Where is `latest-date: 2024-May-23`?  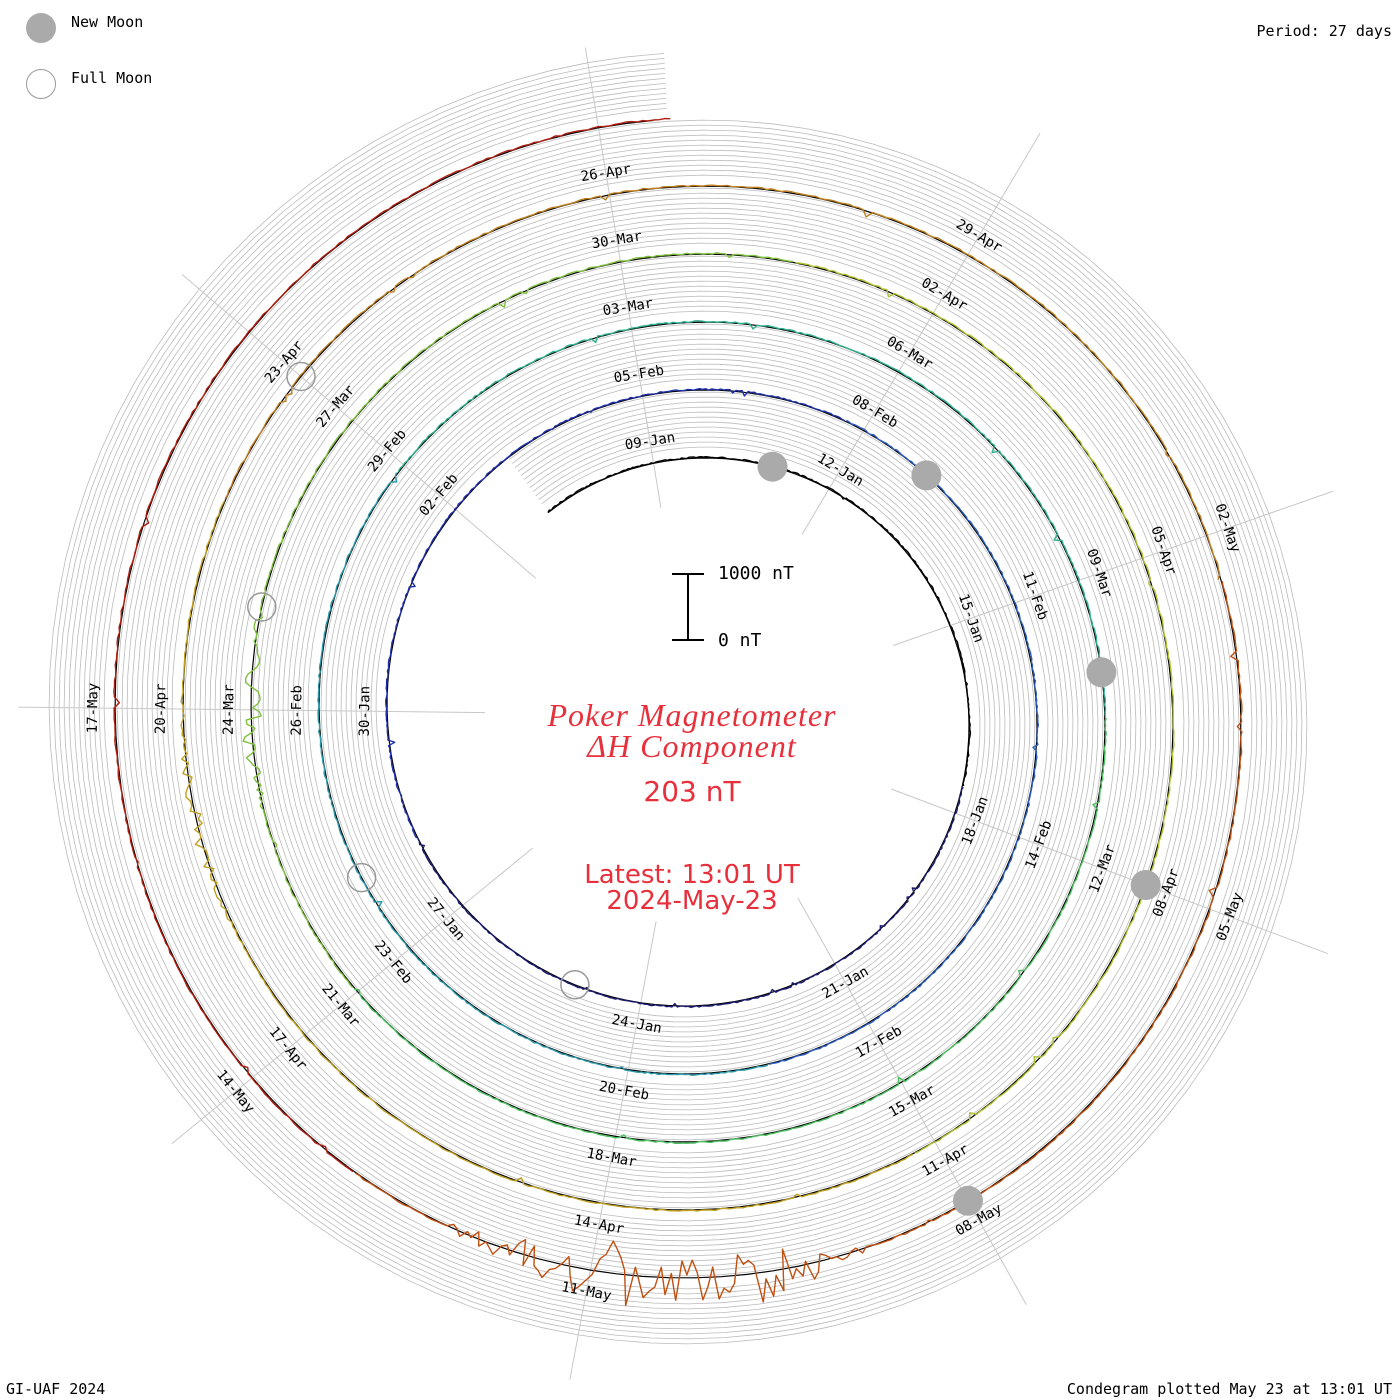 latest-date: 2024-May-23 is located at coordinates (692, 901).